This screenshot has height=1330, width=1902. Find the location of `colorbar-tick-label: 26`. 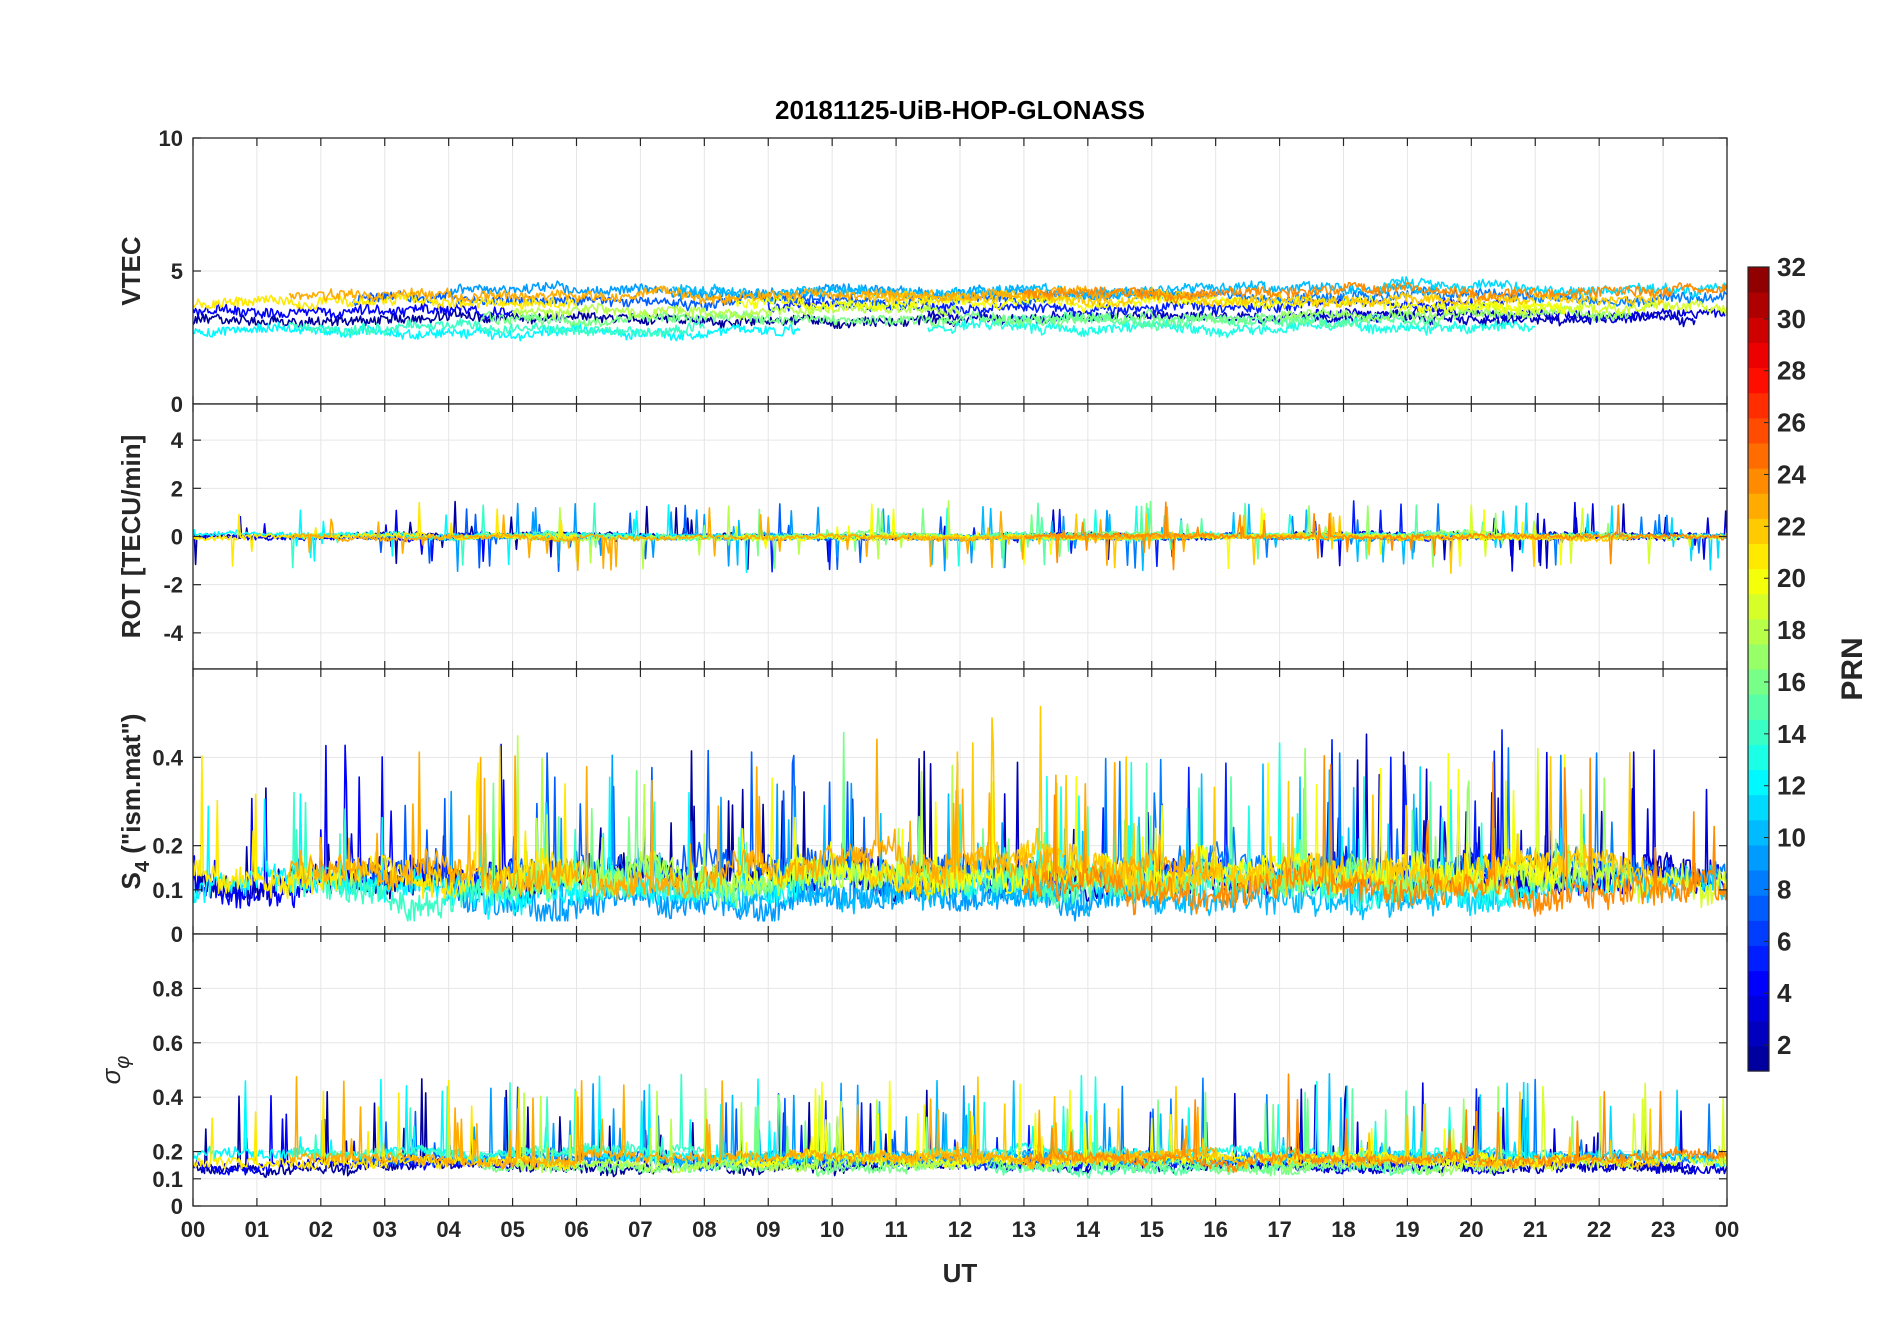

colorbar-tick-label: 26 is located at coordinates (1791, 423).